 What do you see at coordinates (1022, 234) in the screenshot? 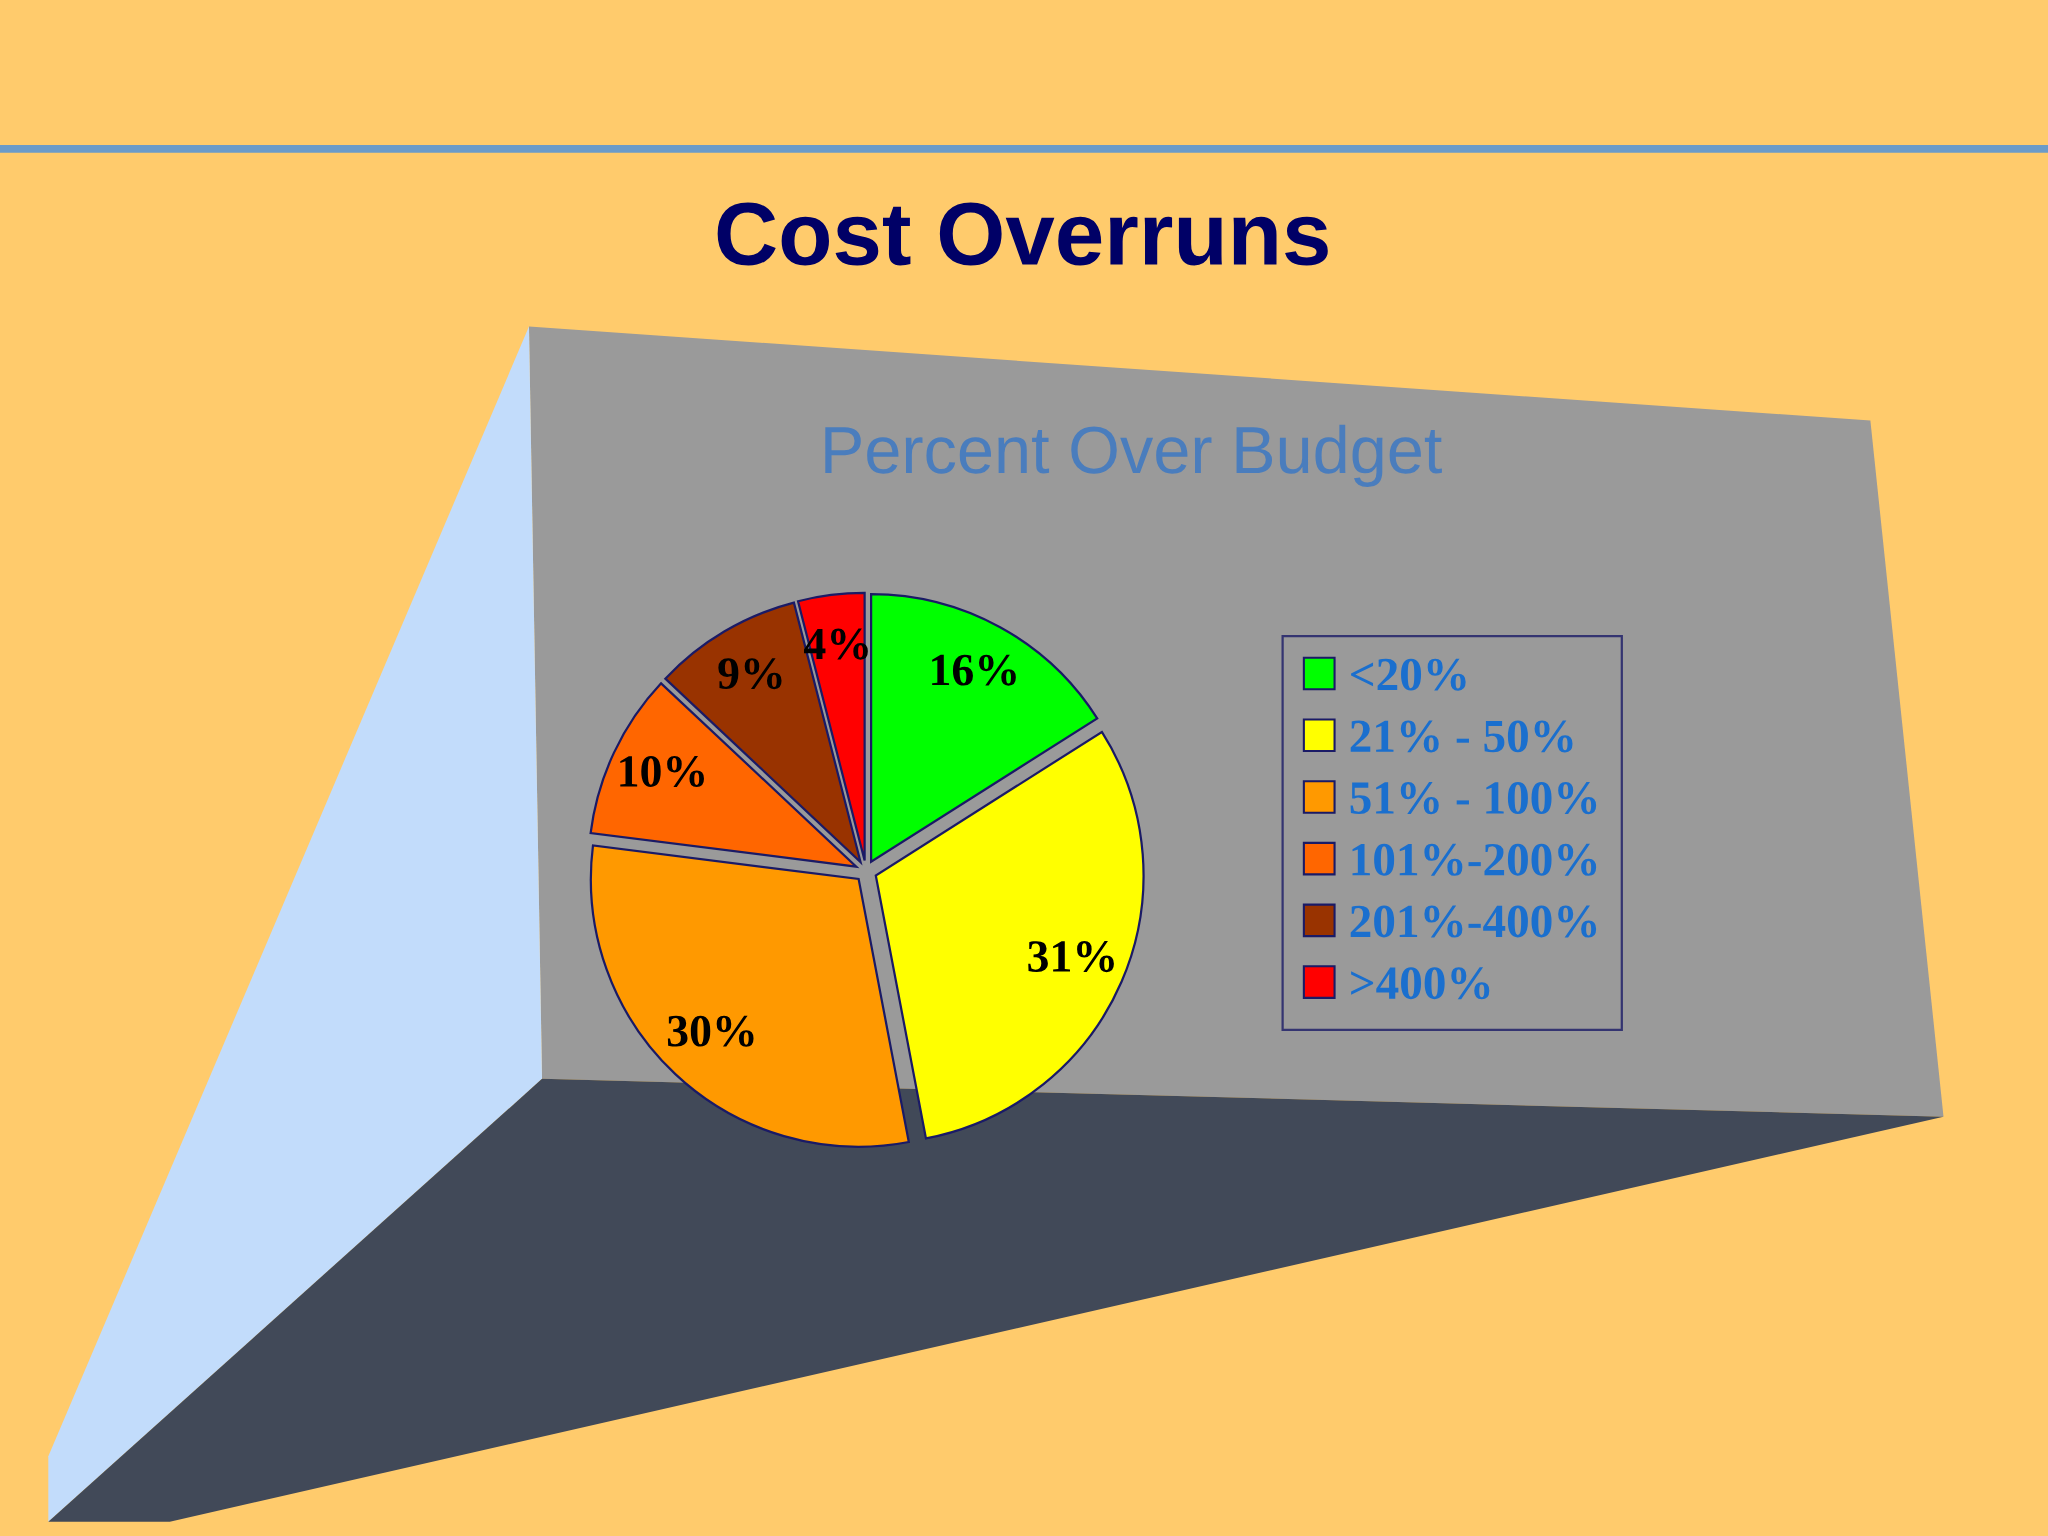
I see `chart-title: Cost Overruns` at bounding box center [1022, 234].